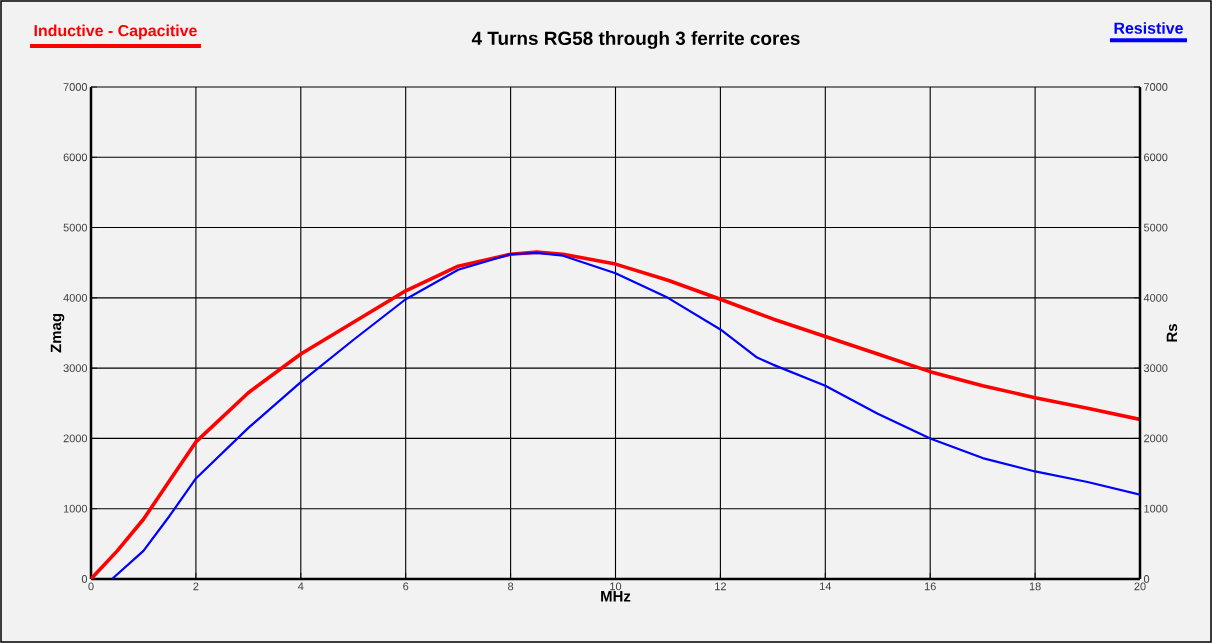 This screenshot has width=1212, height=643. What do you see at coordinates (84, 579) in the screenshot?
I see `y-tick-label: 0` at bounding box center [84, 579].